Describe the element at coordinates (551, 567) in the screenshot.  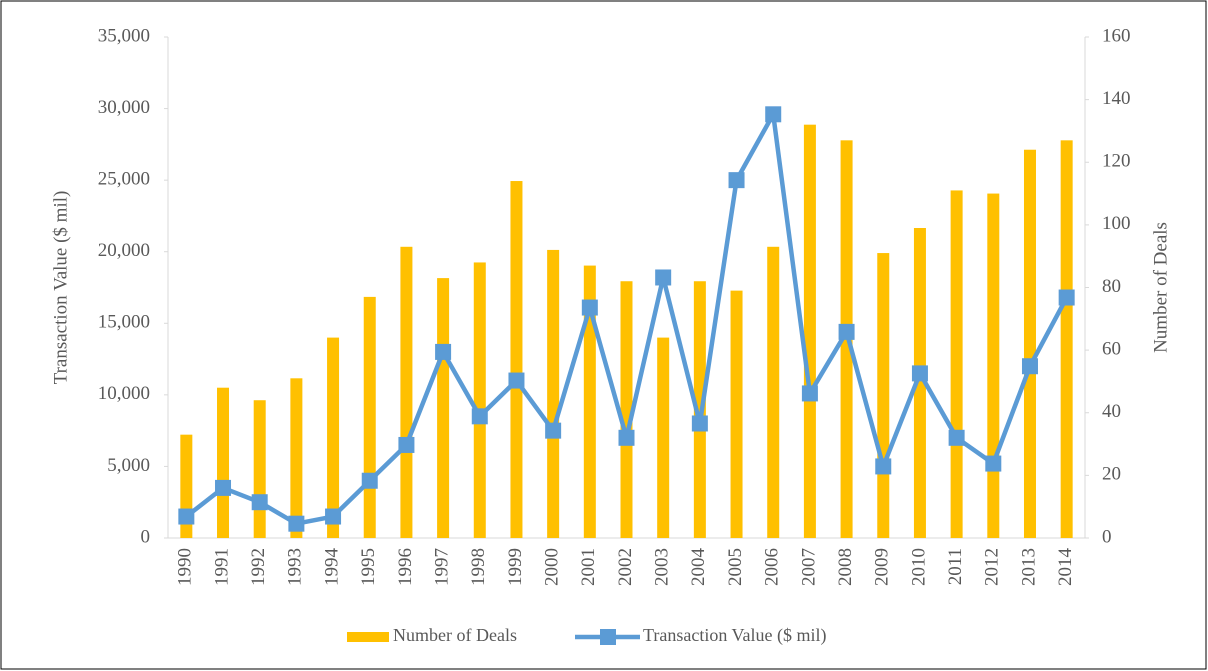
I see `x-tick-label: 2000` at that location.